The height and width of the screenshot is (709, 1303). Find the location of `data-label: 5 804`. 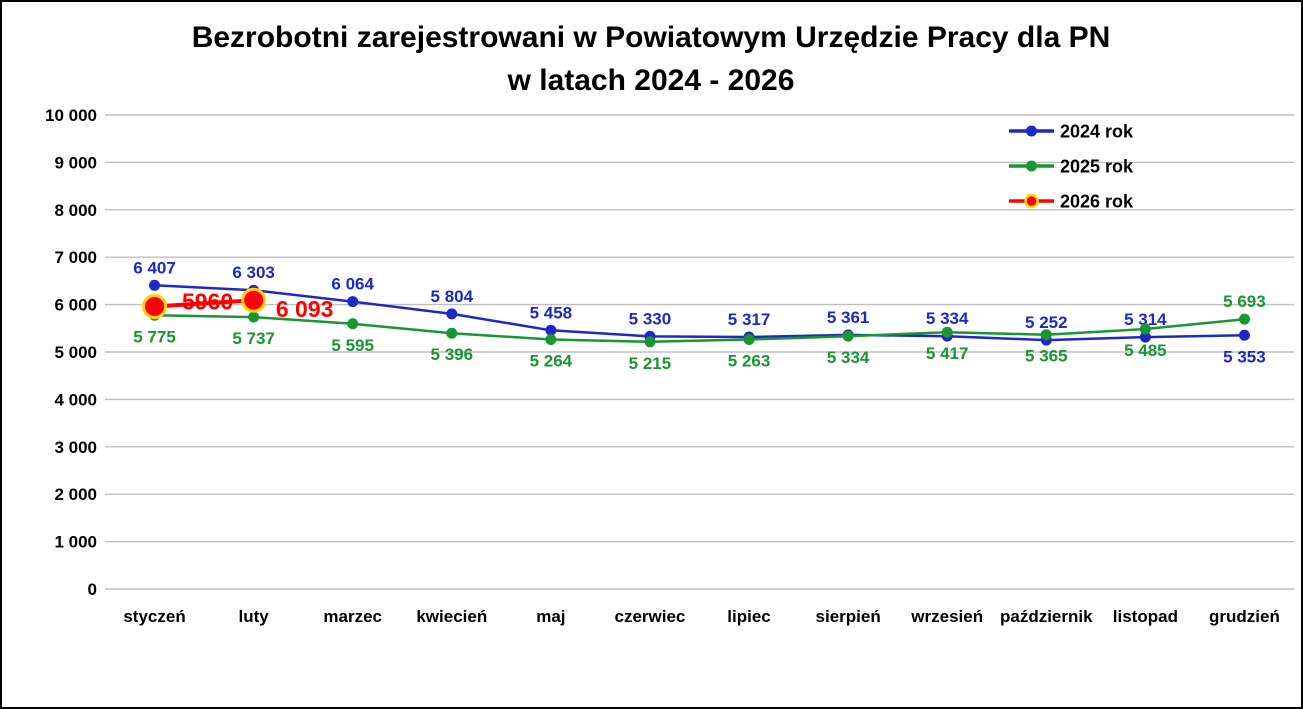

data-label: 5 804 is located at coordinates (452, 296).